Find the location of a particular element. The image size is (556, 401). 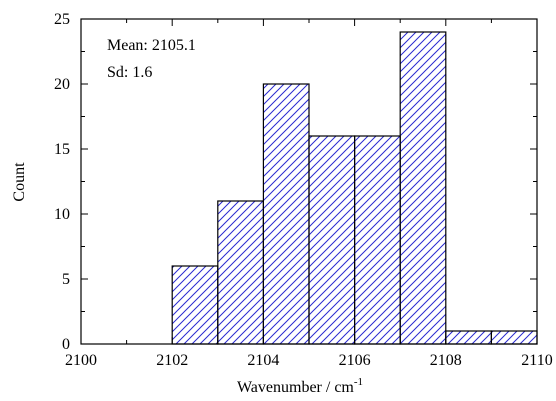

x-axis-label-main: Wavenumber / cm is located at coordinates (295, 387).